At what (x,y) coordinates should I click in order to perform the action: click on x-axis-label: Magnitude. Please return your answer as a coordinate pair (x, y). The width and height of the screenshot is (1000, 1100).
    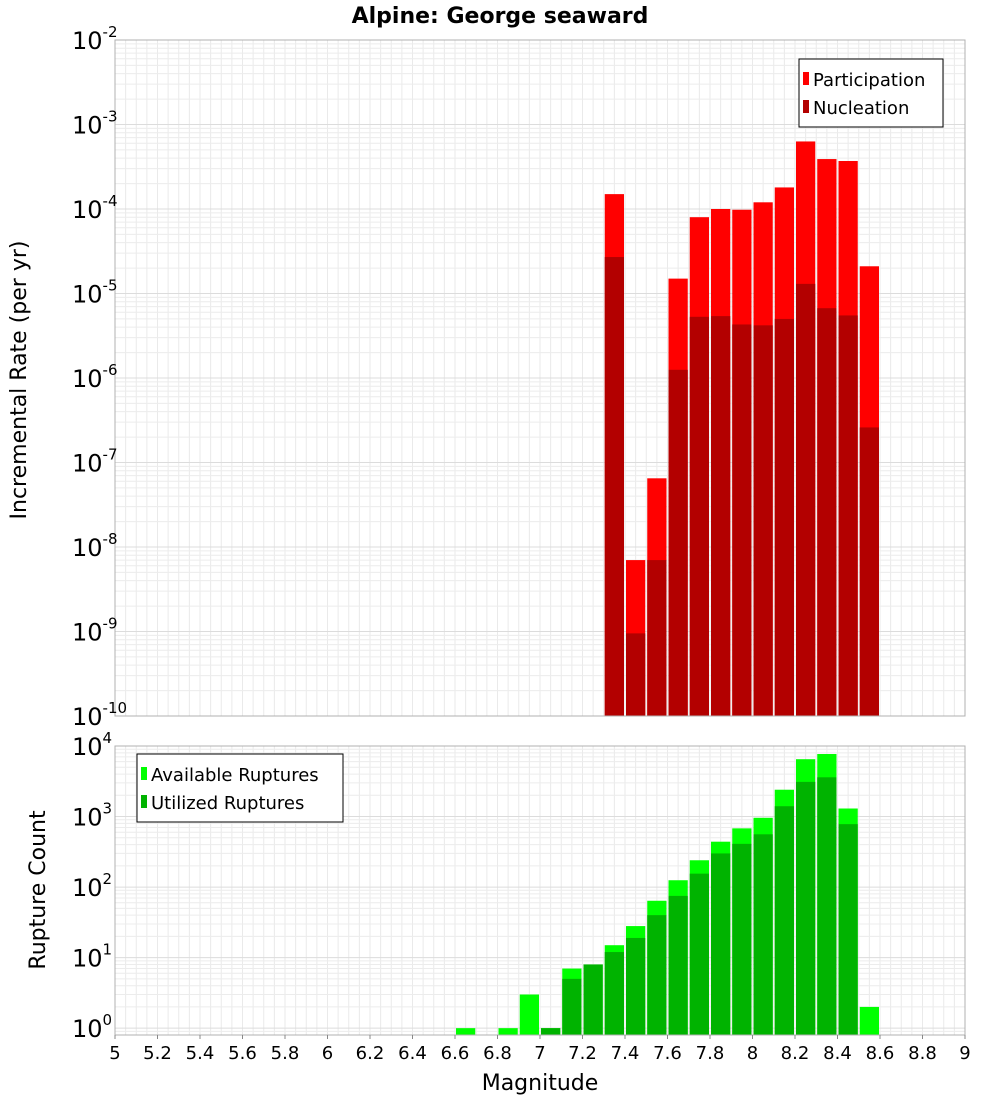
    Looking at the image, I should click on (540, 1083).